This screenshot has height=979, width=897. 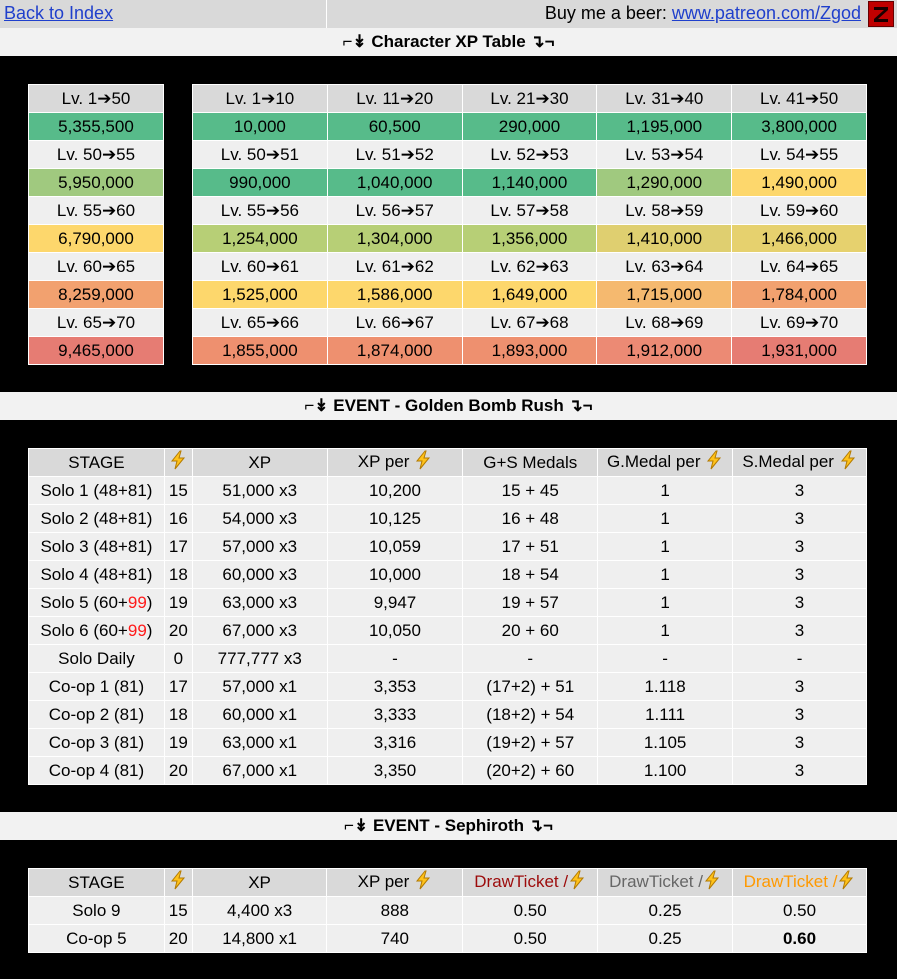 What do you see at coordinates (96, 266) in the screenshot?
I see `level-range-label: Lv. 60➔65` at bounding box center [96, 266].